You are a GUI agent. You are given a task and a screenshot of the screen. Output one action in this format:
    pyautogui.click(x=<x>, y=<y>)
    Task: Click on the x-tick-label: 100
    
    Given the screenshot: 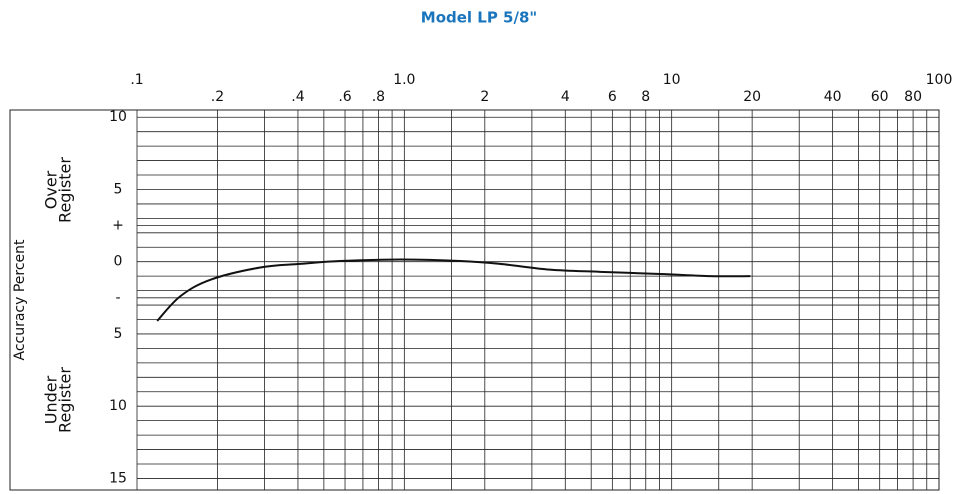 What is the action you would take?
    pyautogui.click(x=939, y=80)
    